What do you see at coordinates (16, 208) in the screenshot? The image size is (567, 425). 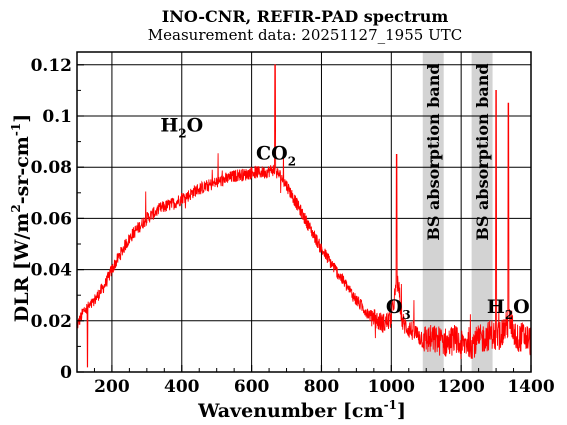 I see `y-axis-label-p1: 2` at bounding box center [16, 208].